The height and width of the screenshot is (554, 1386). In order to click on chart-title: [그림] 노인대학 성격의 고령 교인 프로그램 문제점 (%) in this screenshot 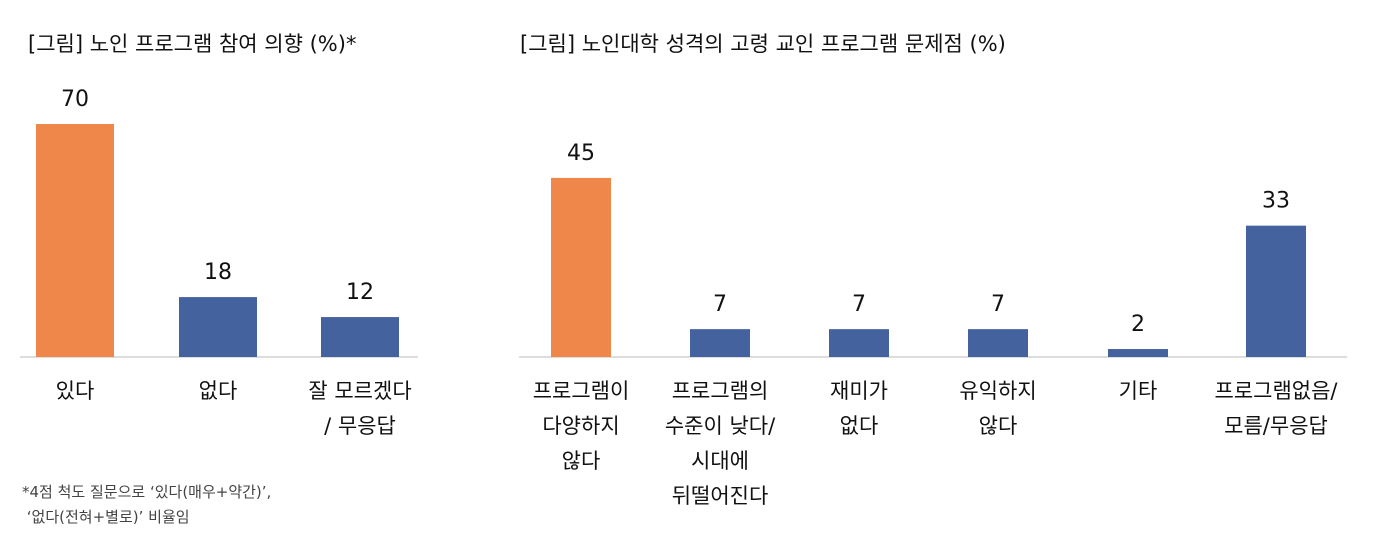, I will do `click(763, 44)`.